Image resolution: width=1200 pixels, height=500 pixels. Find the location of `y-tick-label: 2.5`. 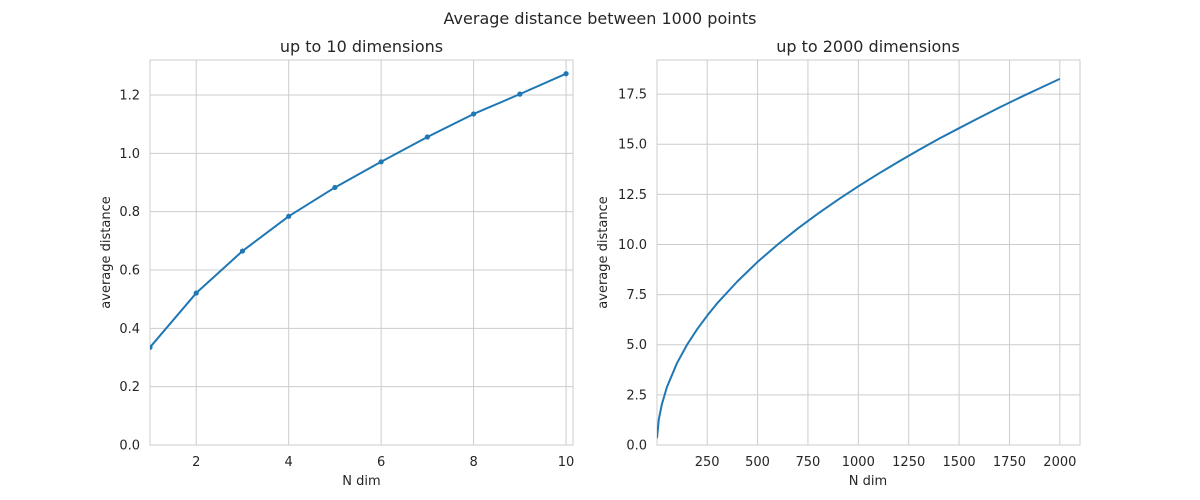

y-tick-label: 2.5 is located at coordinates (636, 395).